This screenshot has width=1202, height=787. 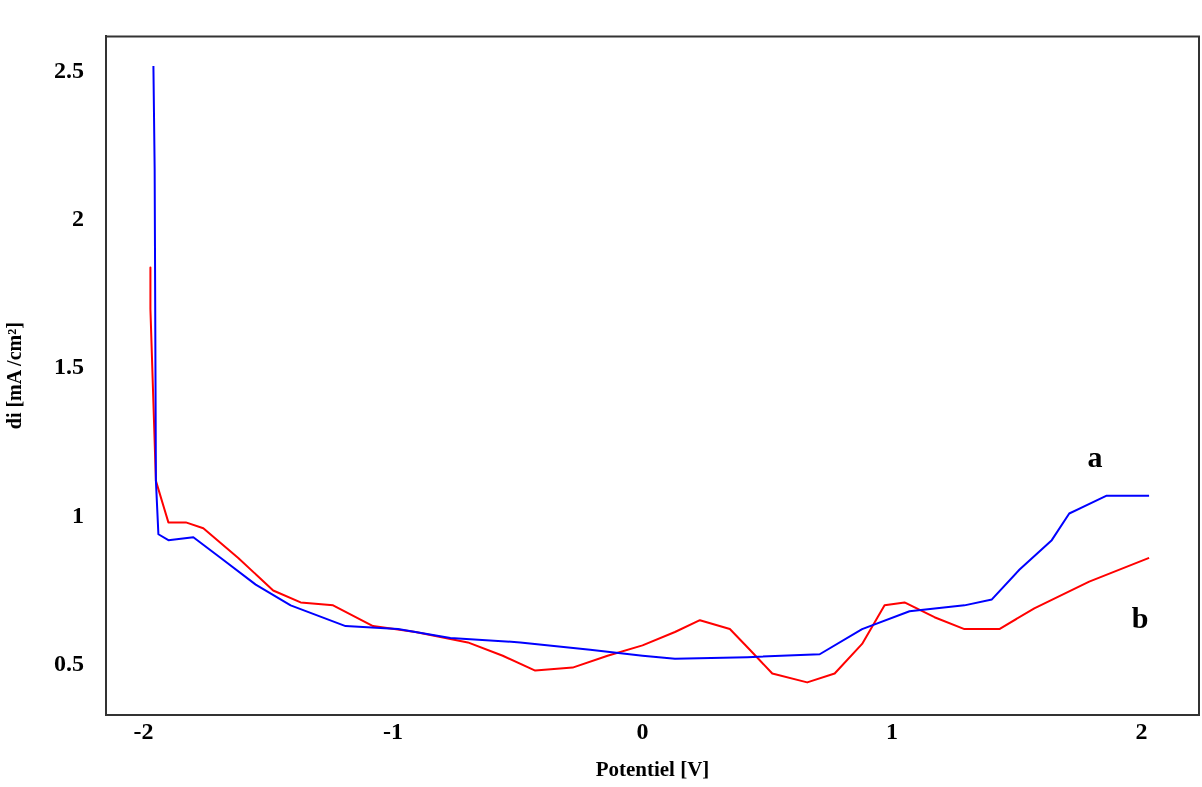 What do you see at coordinates (1140, 617) in the screenshot?
I see `series-label: b` at bounding box center [1140, 617].